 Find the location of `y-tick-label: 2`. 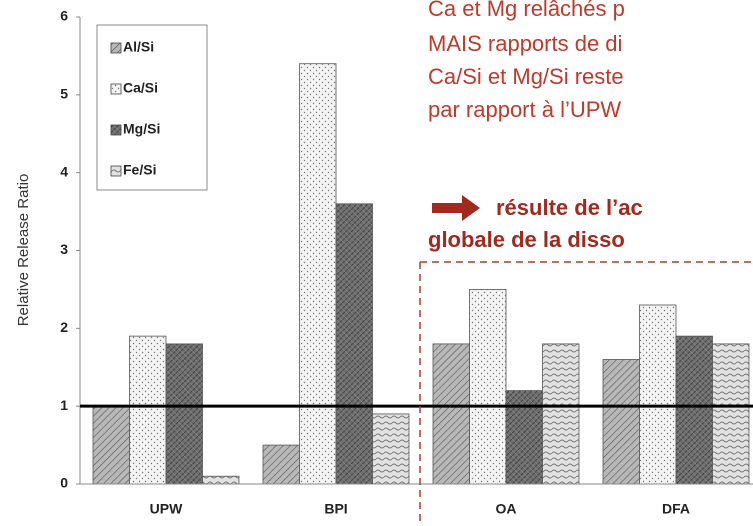

y-tick-label: 2 is located at coordinates (64, 327).